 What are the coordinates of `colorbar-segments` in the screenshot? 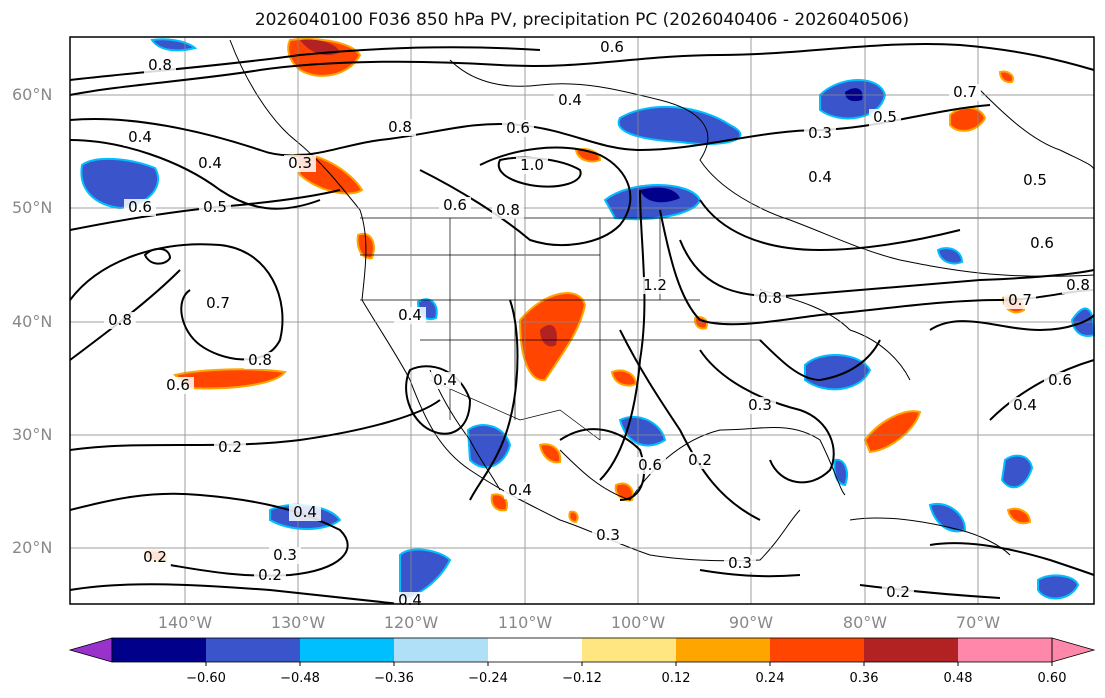 It's located at (582, 650).